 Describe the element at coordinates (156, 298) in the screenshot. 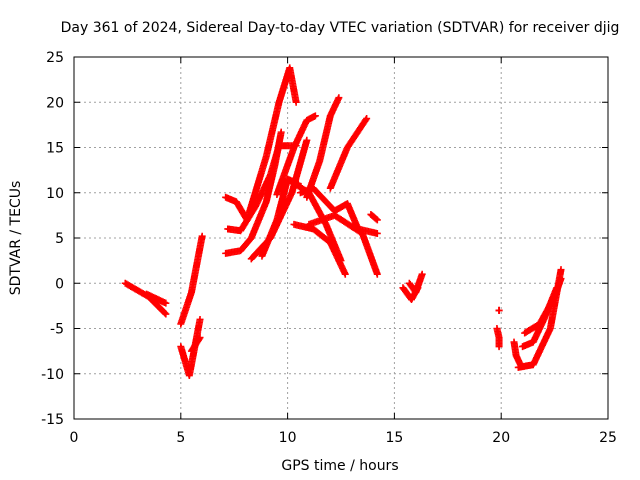

I see `series-arc-b` at that location.